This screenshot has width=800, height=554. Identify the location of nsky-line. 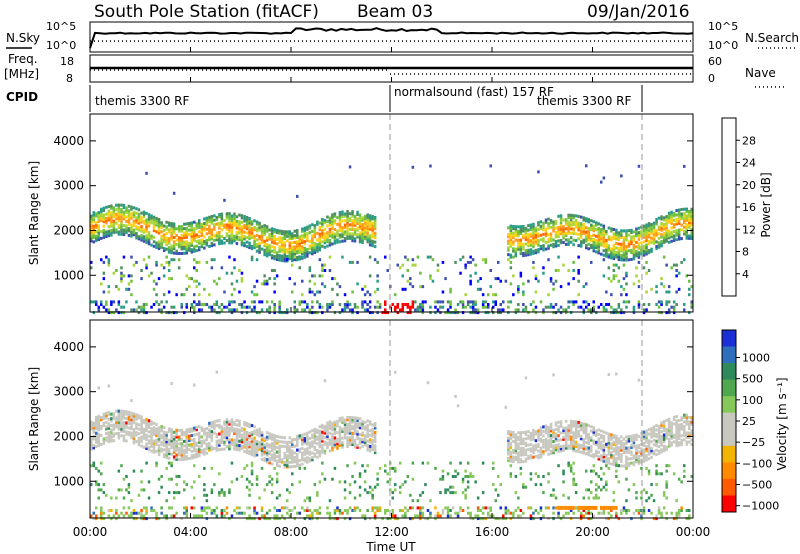
(391, 38).